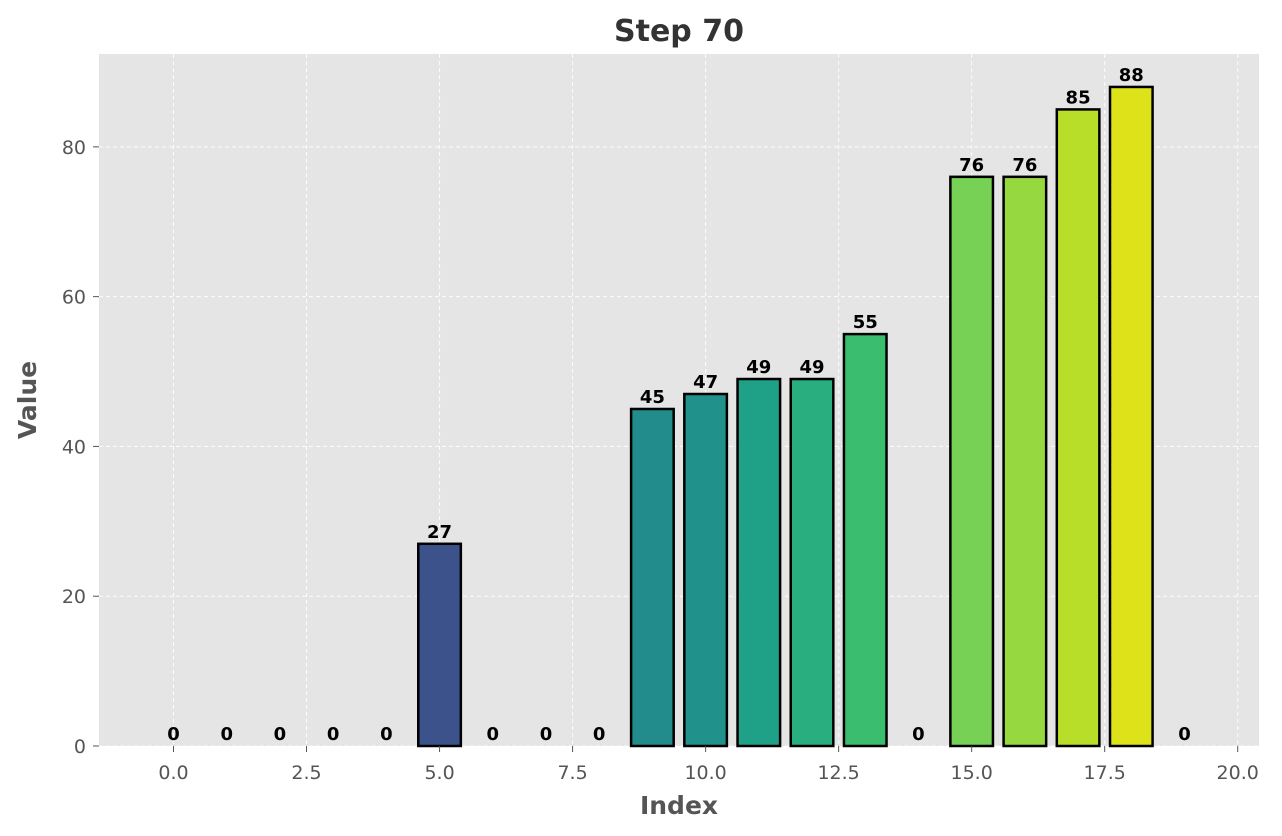  Describe the element at coordinates (972, 773) in the screenshot. I see `x-tick-label: 15.0` at that location.